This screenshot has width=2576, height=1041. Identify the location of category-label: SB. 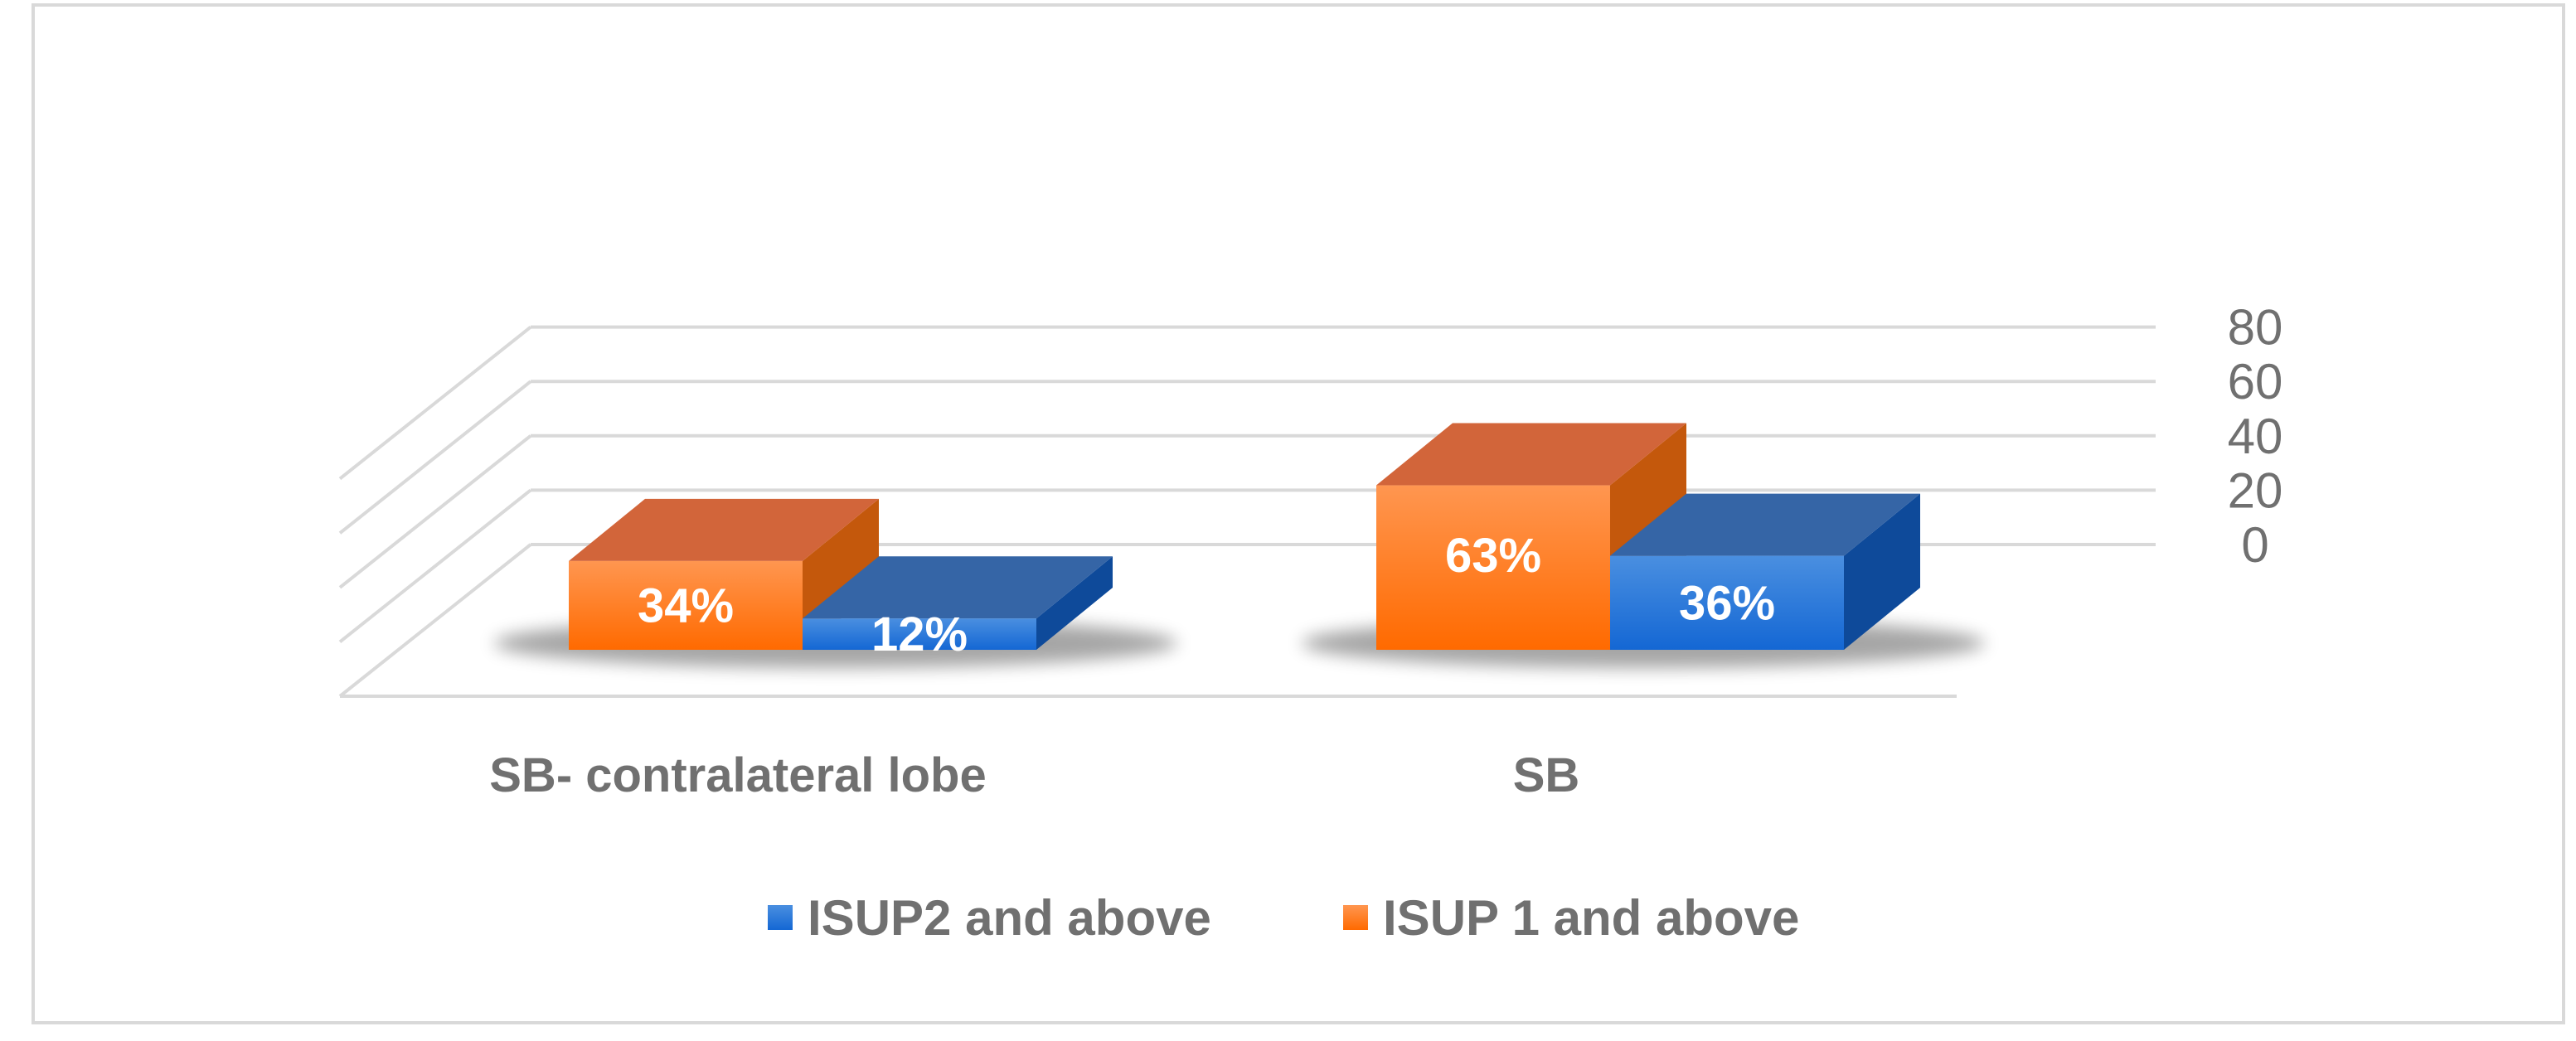
(1546, 775).